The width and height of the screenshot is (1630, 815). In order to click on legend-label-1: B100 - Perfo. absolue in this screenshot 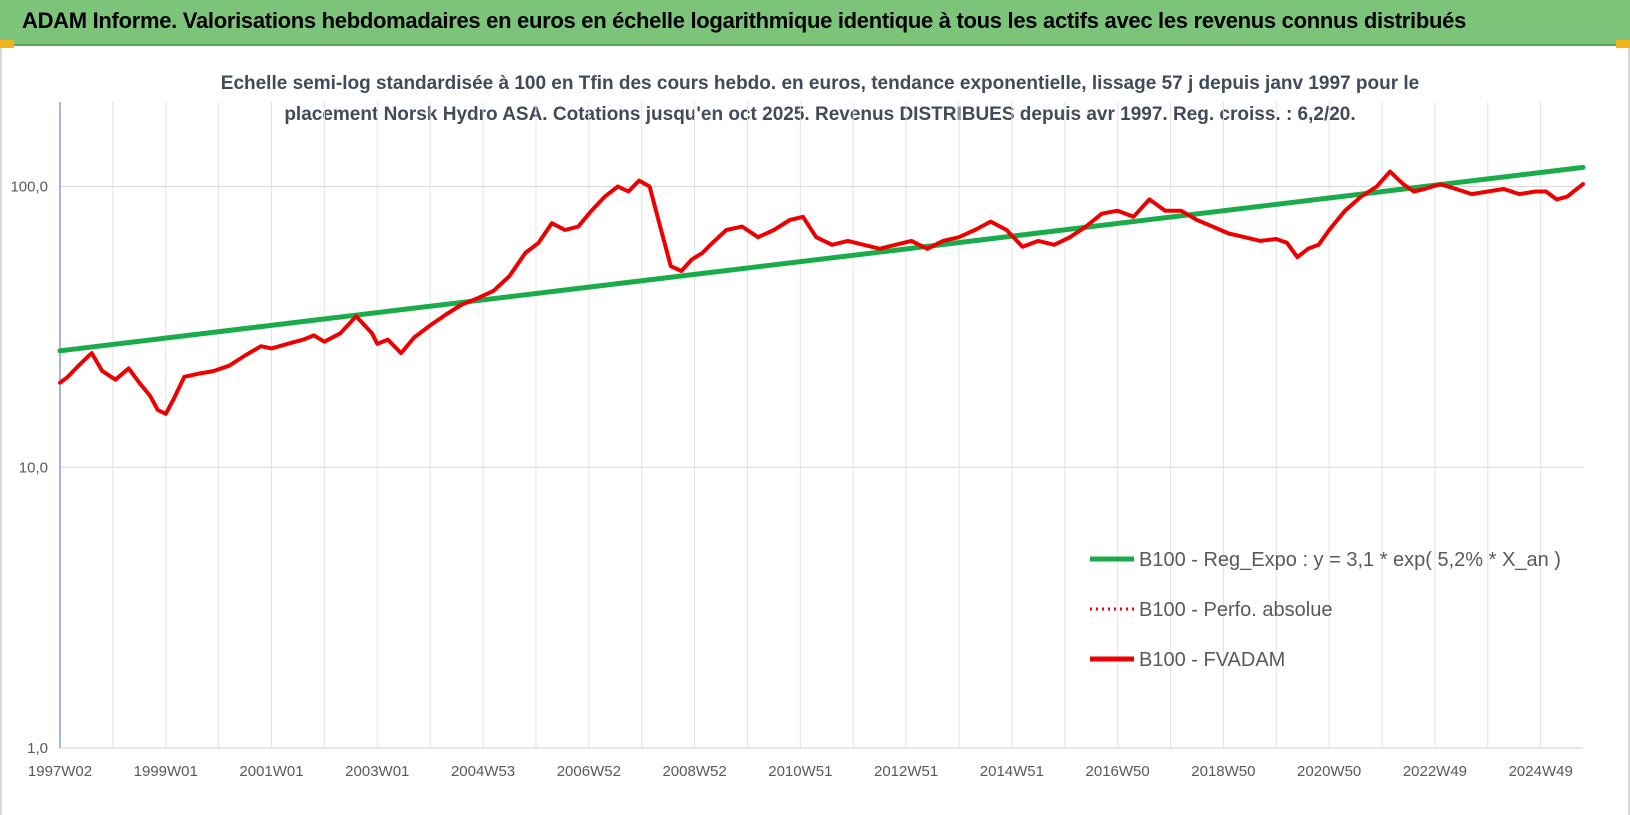, I will do `click(1235, 610)`.